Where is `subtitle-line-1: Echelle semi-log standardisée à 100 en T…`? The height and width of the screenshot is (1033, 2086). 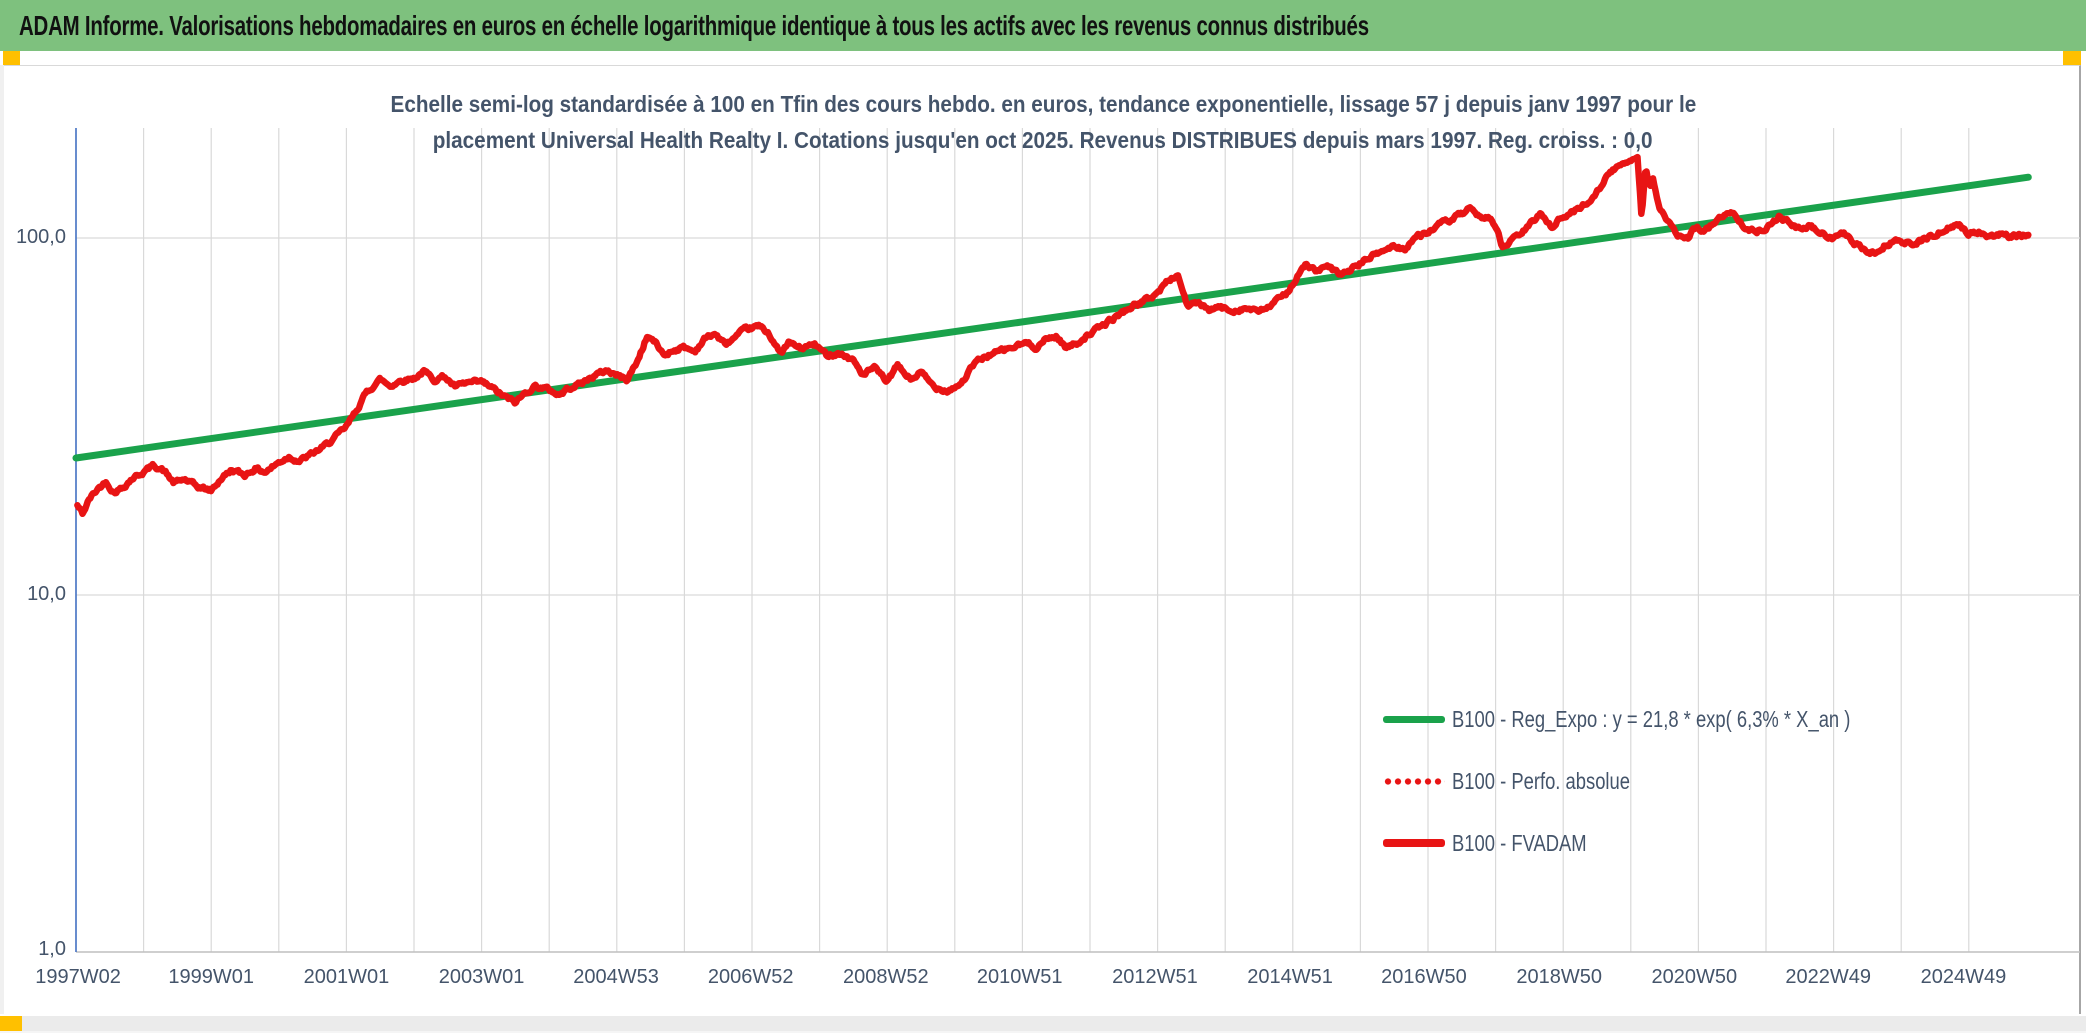 subtitle-line-1: Echelle semi-log standardisée à 100 en T… is located at coordinates (1043, 104).